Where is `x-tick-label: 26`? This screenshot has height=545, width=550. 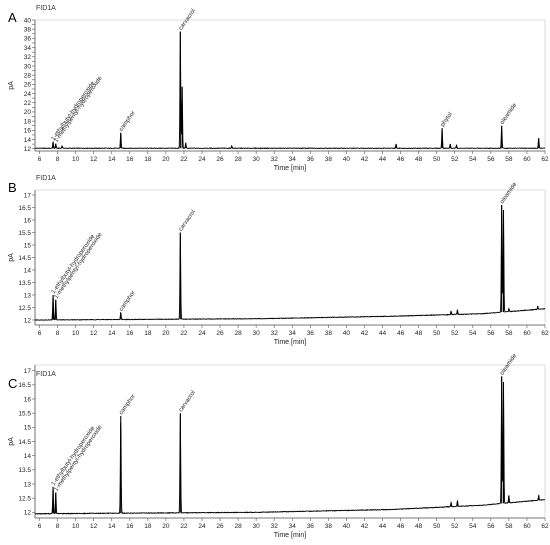 x-tick-label: 26 is located at coordinates (220, 526).